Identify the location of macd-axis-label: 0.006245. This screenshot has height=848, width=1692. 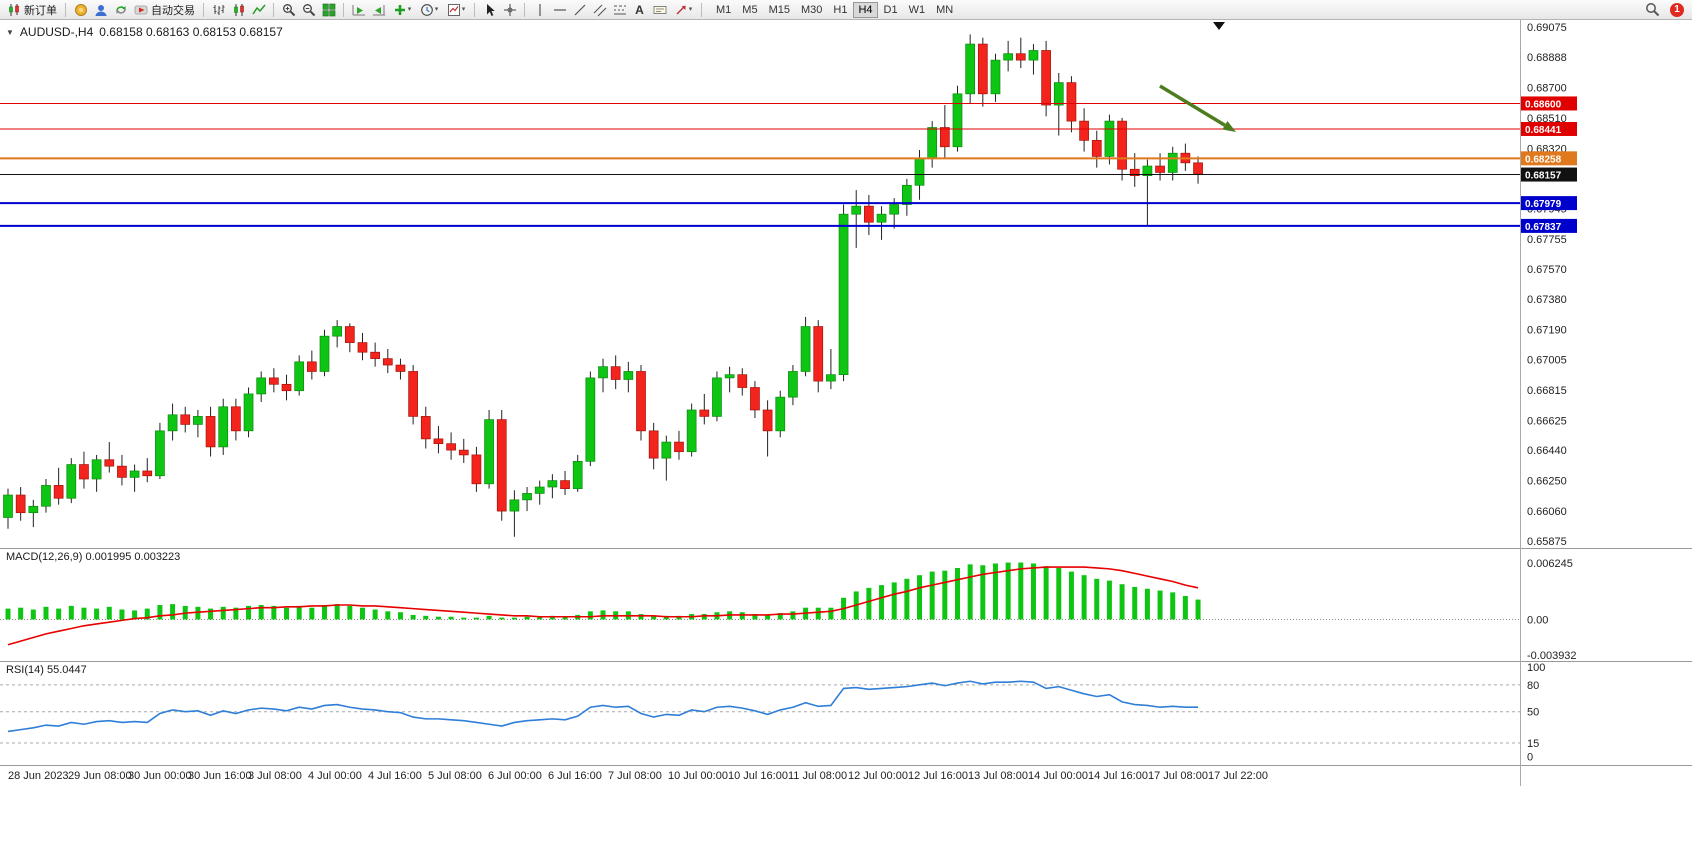
(1550, 564).